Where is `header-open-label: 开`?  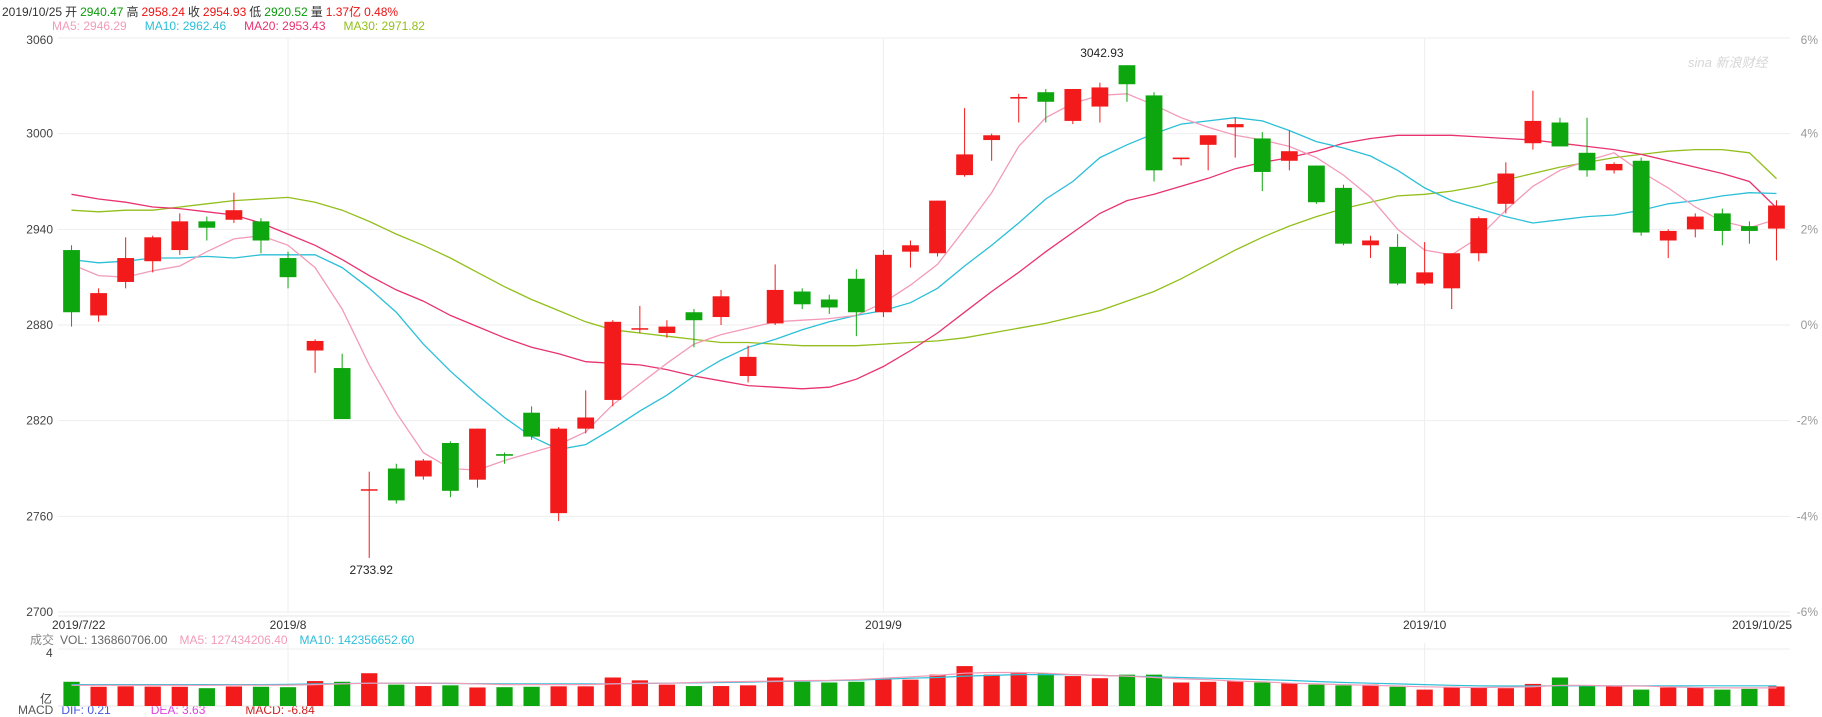 header-open-label: 开 is located at coordinates (71, 12).